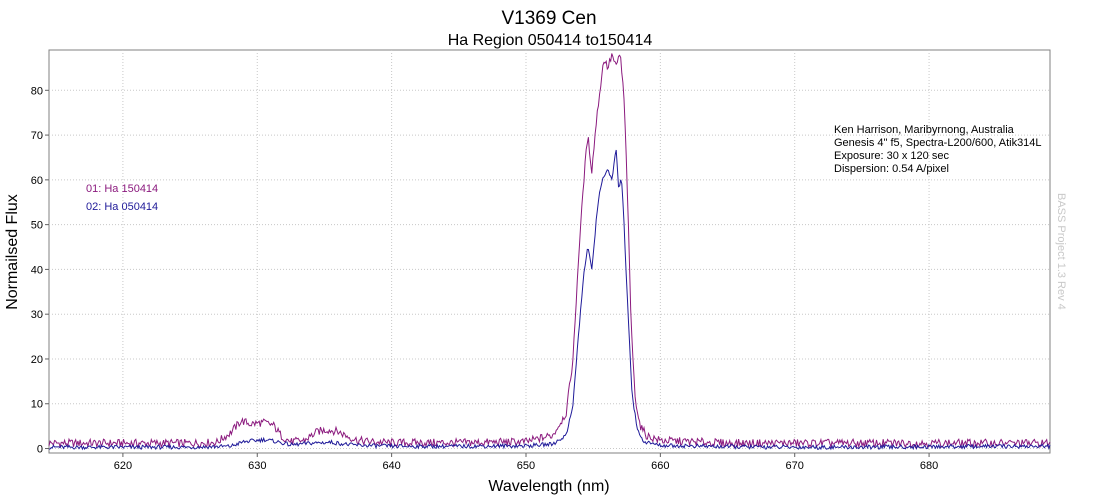 This screenshot has width=1100, height=500. I want to click on y-axis-ticks: 0 10 20 30 40 50 60 70 80, so click(40, 270).